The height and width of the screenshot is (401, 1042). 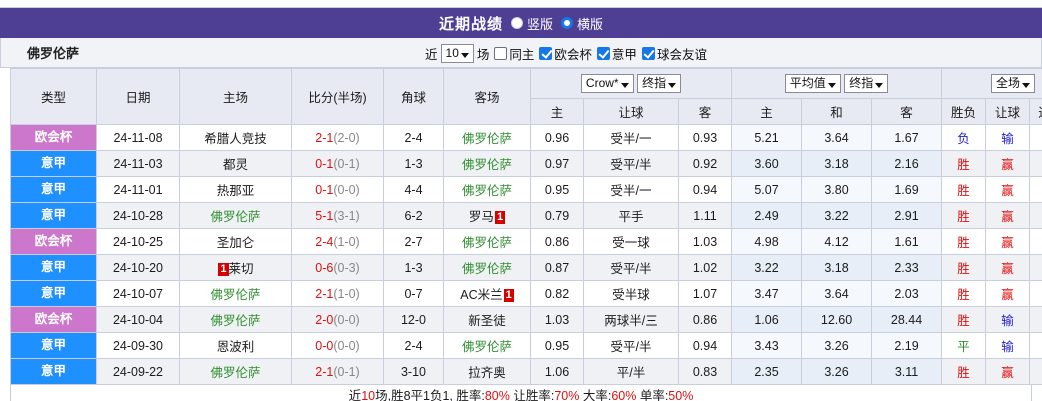 What do you see at coordinates (501, 53) in the screenshot?
I see `checkbox-same-home-icon` at bounding box center [501, 53].